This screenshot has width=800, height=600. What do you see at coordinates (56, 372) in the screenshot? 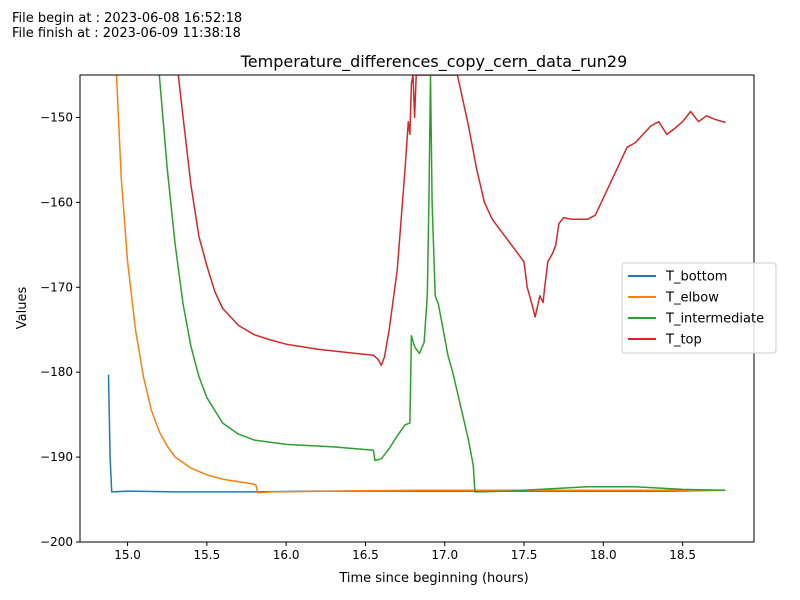
I see `y-tick-label: −180` at bounding box center [56, 372].